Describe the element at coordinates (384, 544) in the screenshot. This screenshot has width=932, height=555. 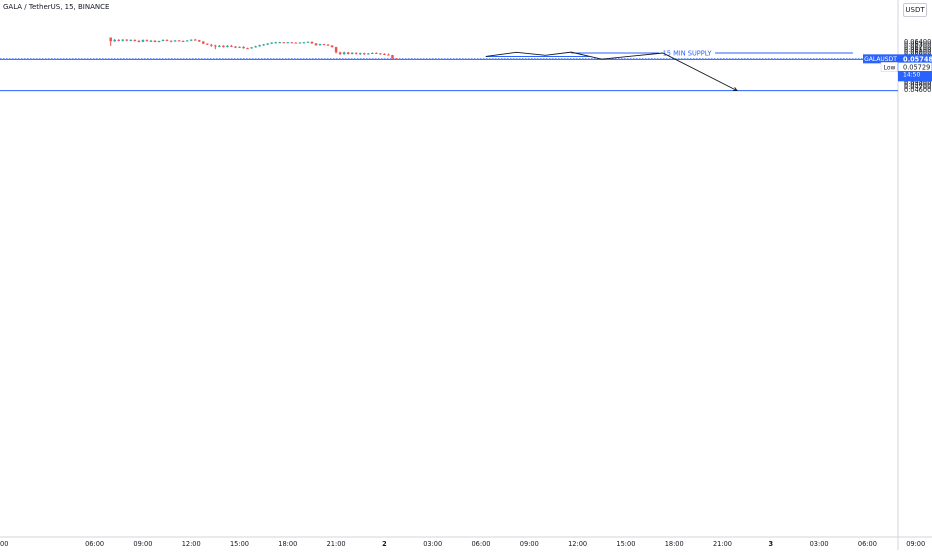
I see `x-tick-label: 2` at that location.